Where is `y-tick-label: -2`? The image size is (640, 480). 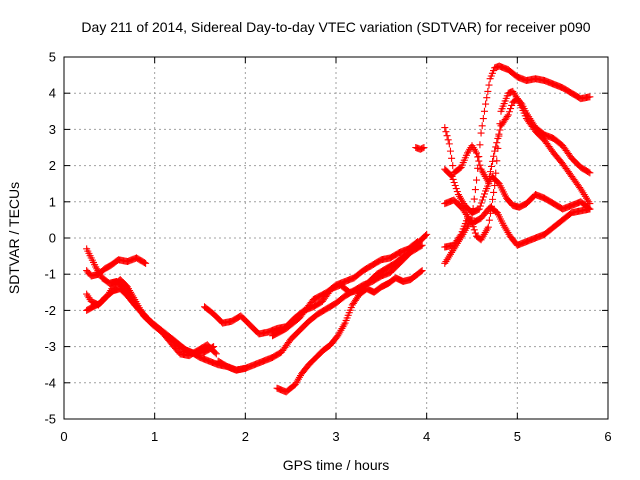
y-tick-label: -2 is located at coordinates (50, 310).